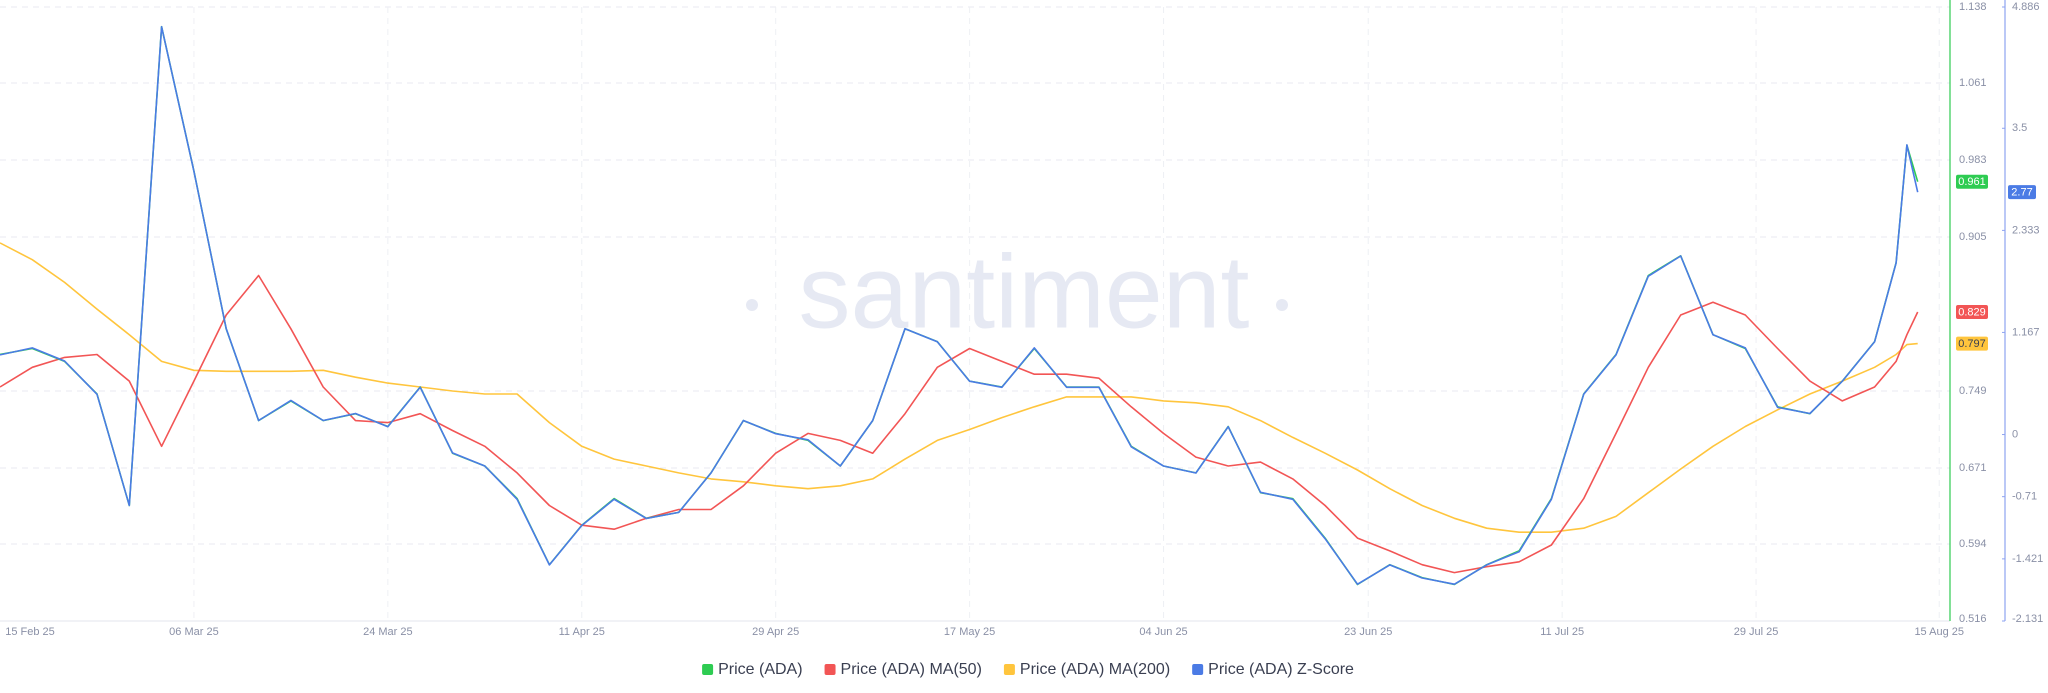 This screenshot has width=2048, height=693. What do you see at coordinates (1973, 7) in the screenshot?
I see `y-tick-label: 1.138` at bounding box center [1973, 7].